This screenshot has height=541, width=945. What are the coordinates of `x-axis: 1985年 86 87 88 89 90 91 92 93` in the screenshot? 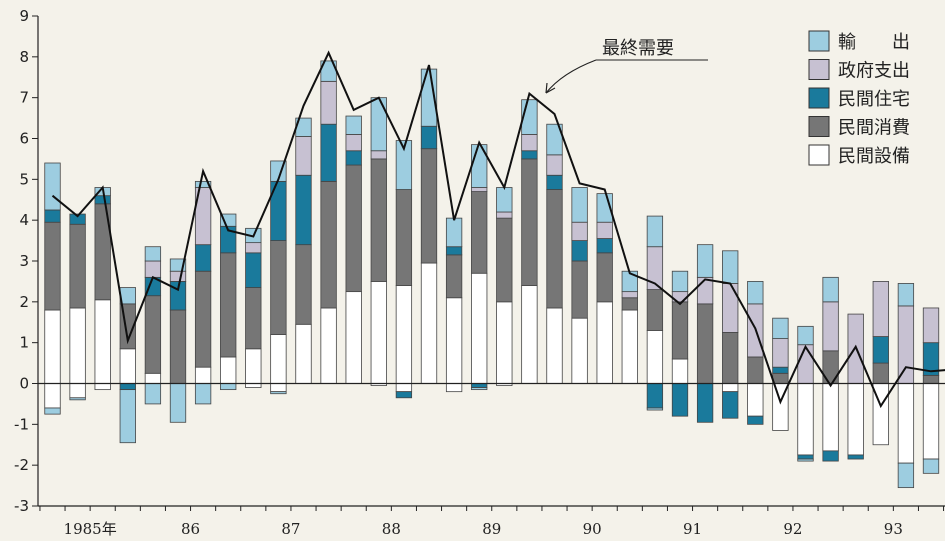 It's located at (492, 522).